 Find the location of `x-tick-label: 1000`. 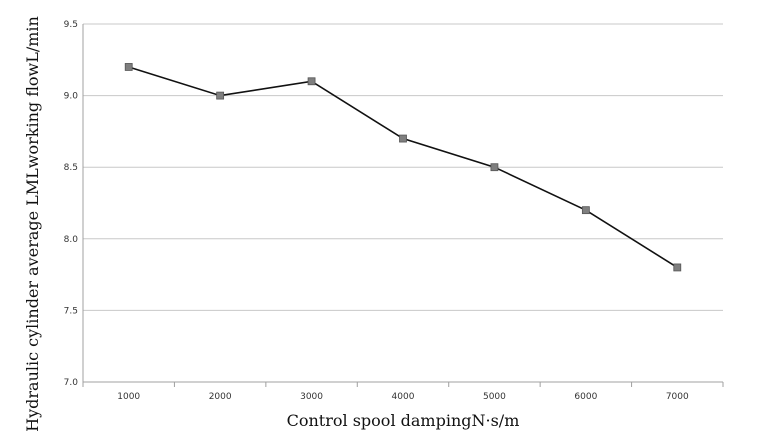

x-tick-label: 1000 is located at coordinates (128, 397).